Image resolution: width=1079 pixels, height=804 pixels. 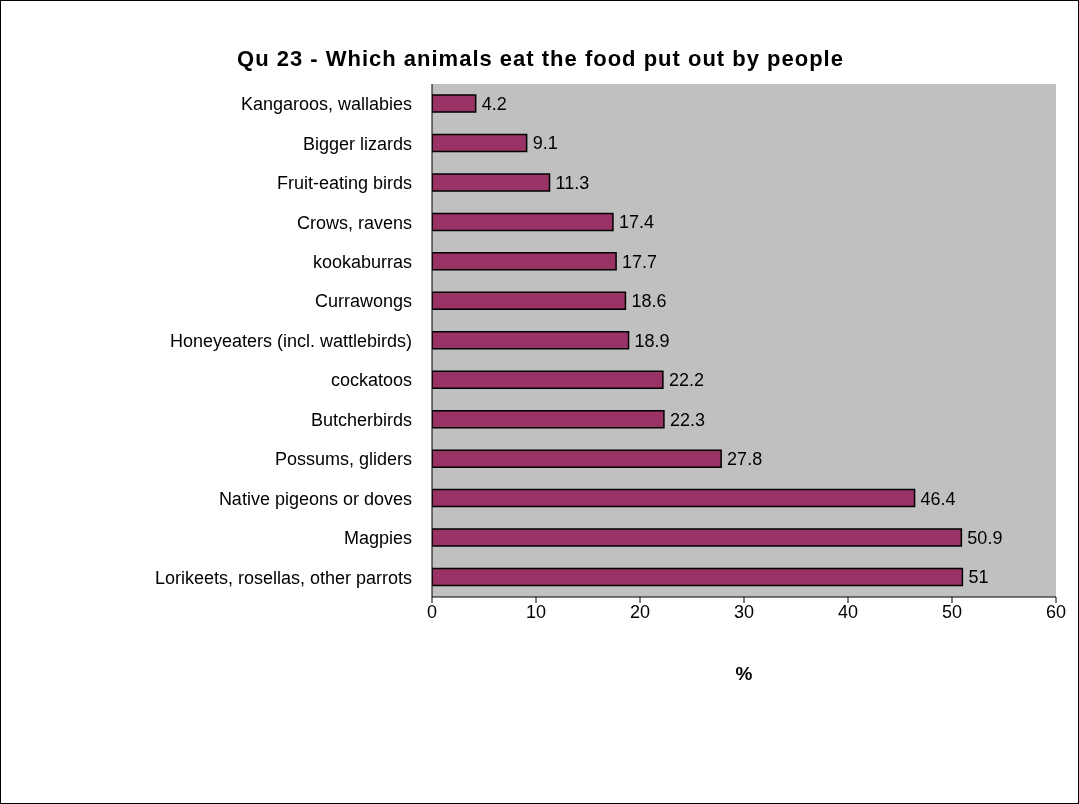 I want to click on y-tick-label: Lorikeets, rosellas, other parrots, so click(x=283, y=577).